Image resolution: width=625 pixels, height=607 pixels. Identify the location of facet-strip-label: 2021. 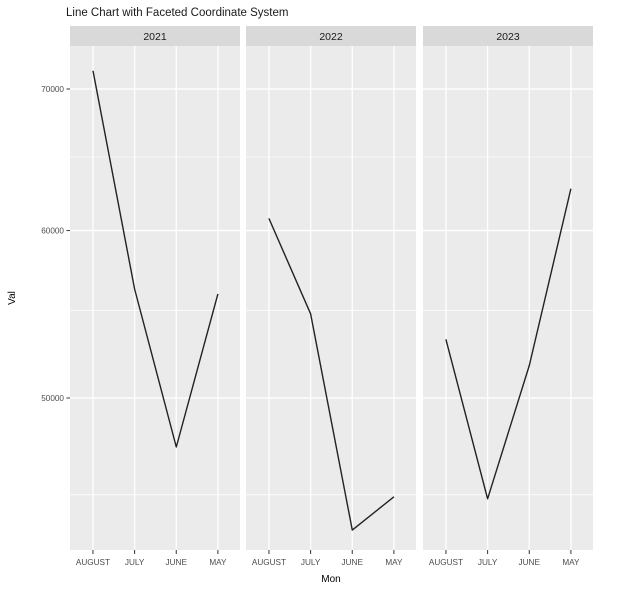
(155, 37).